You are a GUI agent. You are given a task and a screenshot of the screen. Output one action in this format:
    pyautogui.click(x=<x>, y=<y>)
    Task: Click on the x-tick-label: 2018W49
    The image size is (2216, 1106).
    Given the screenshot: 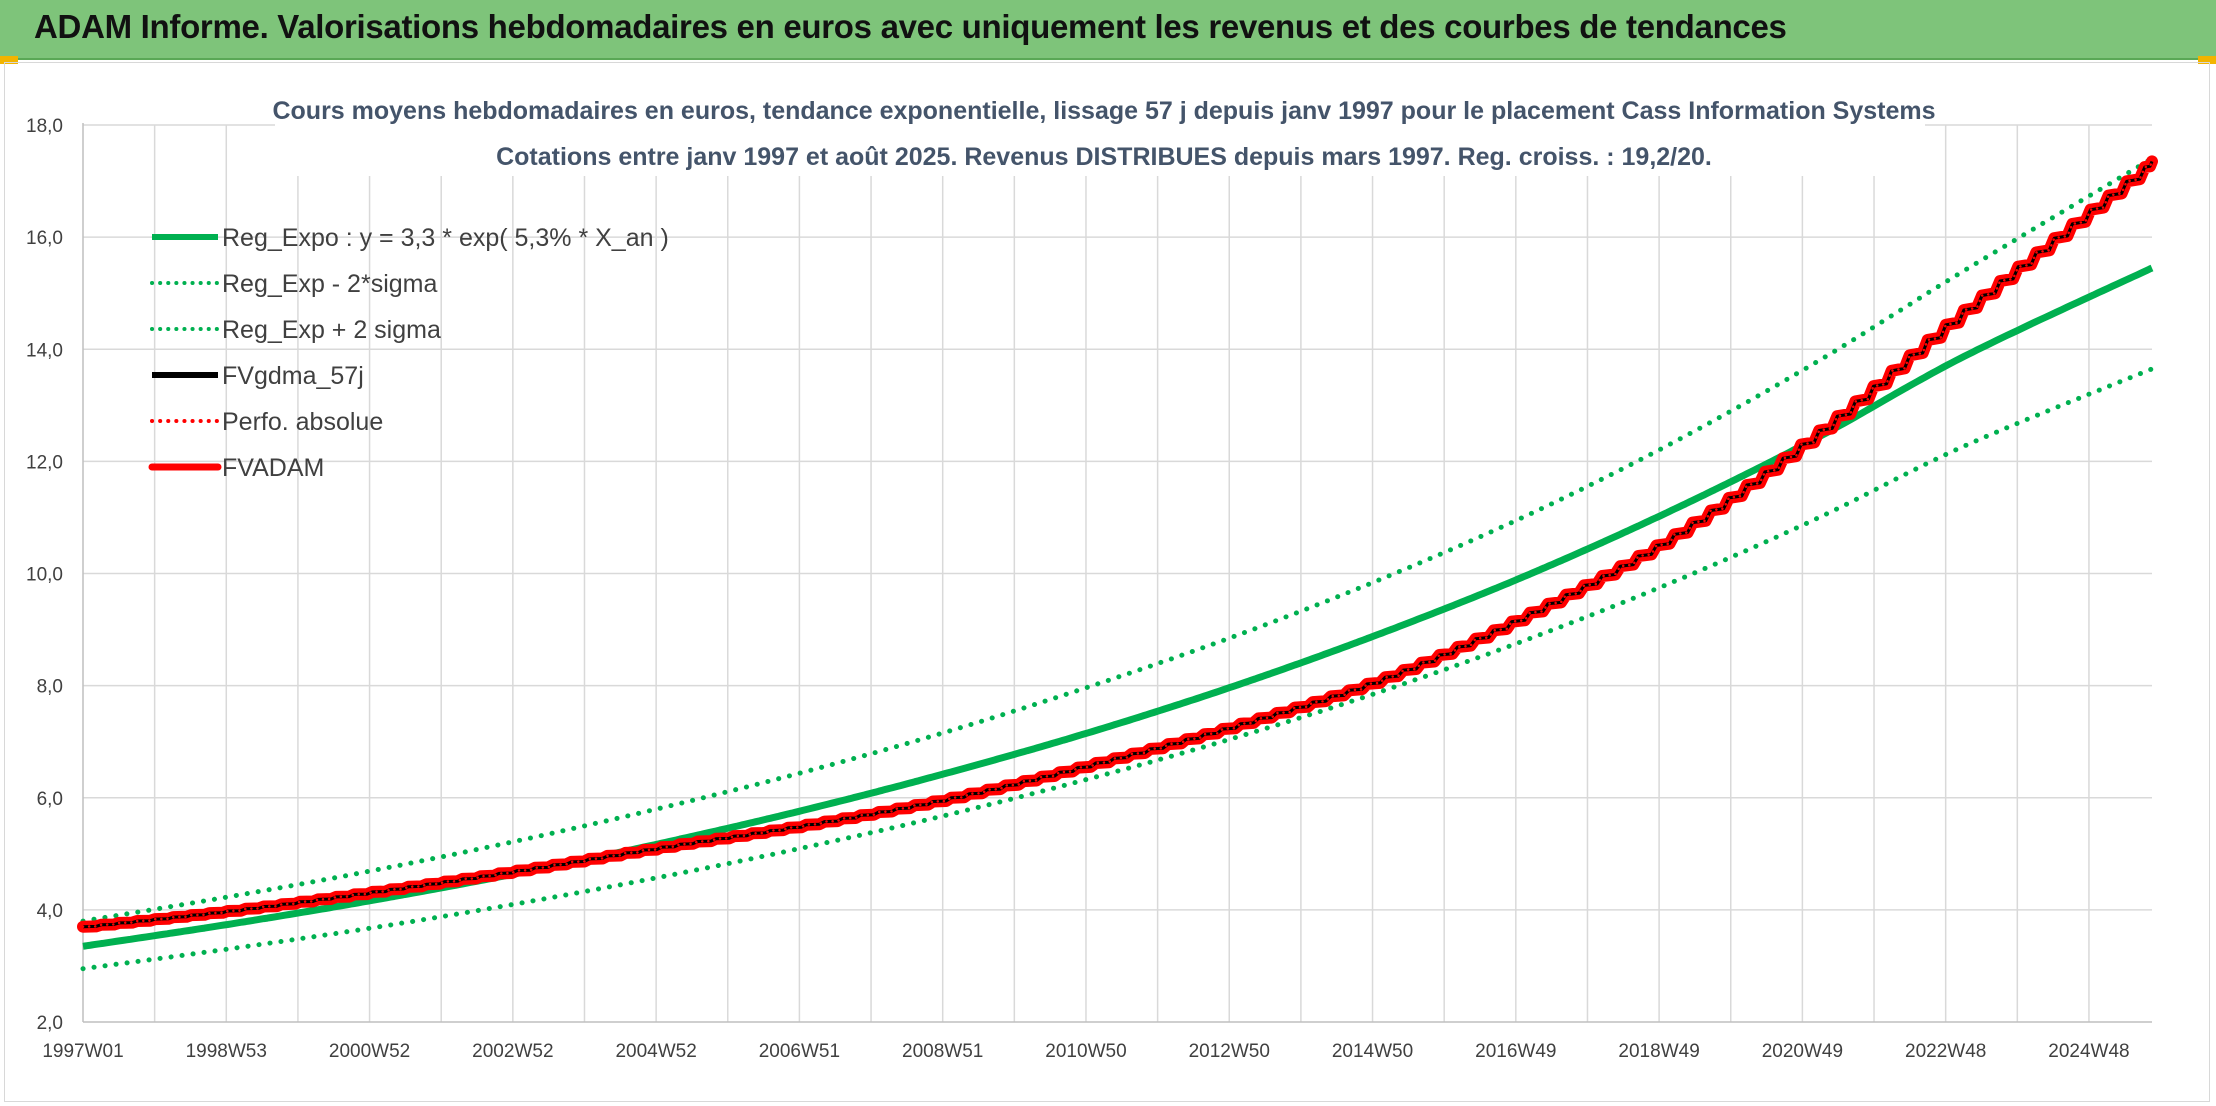 What is the action you would take?
    pyautogui.click(x=1658, y=1051)
    